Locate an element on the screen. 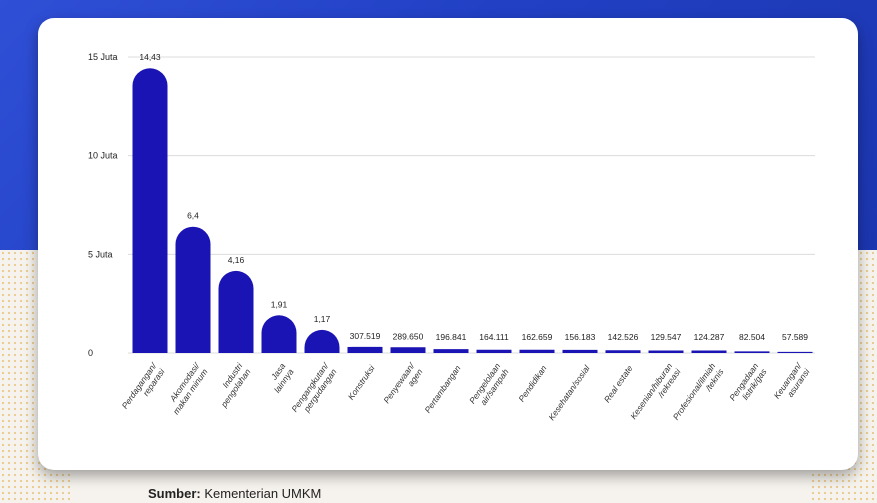 Image resolution: width=877 pixels, height=503 pixels. category-label: Pertambangan is located at coordinates (442, 389).